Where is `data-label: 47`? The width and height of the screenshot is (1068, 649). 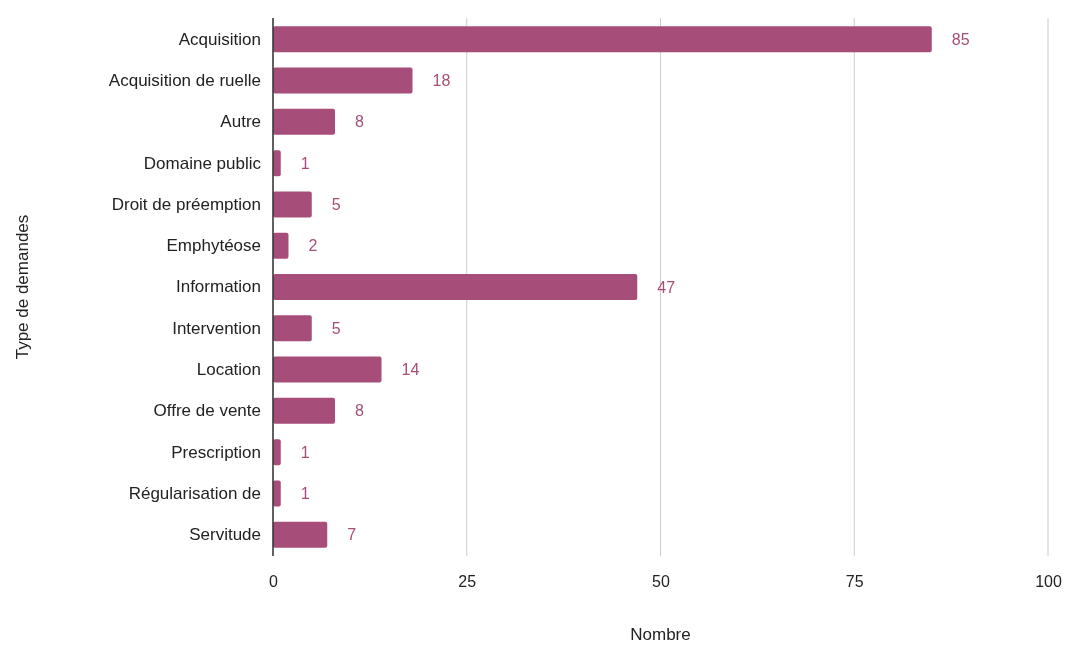
data-label: 47 is located at coordinates (666, 287).